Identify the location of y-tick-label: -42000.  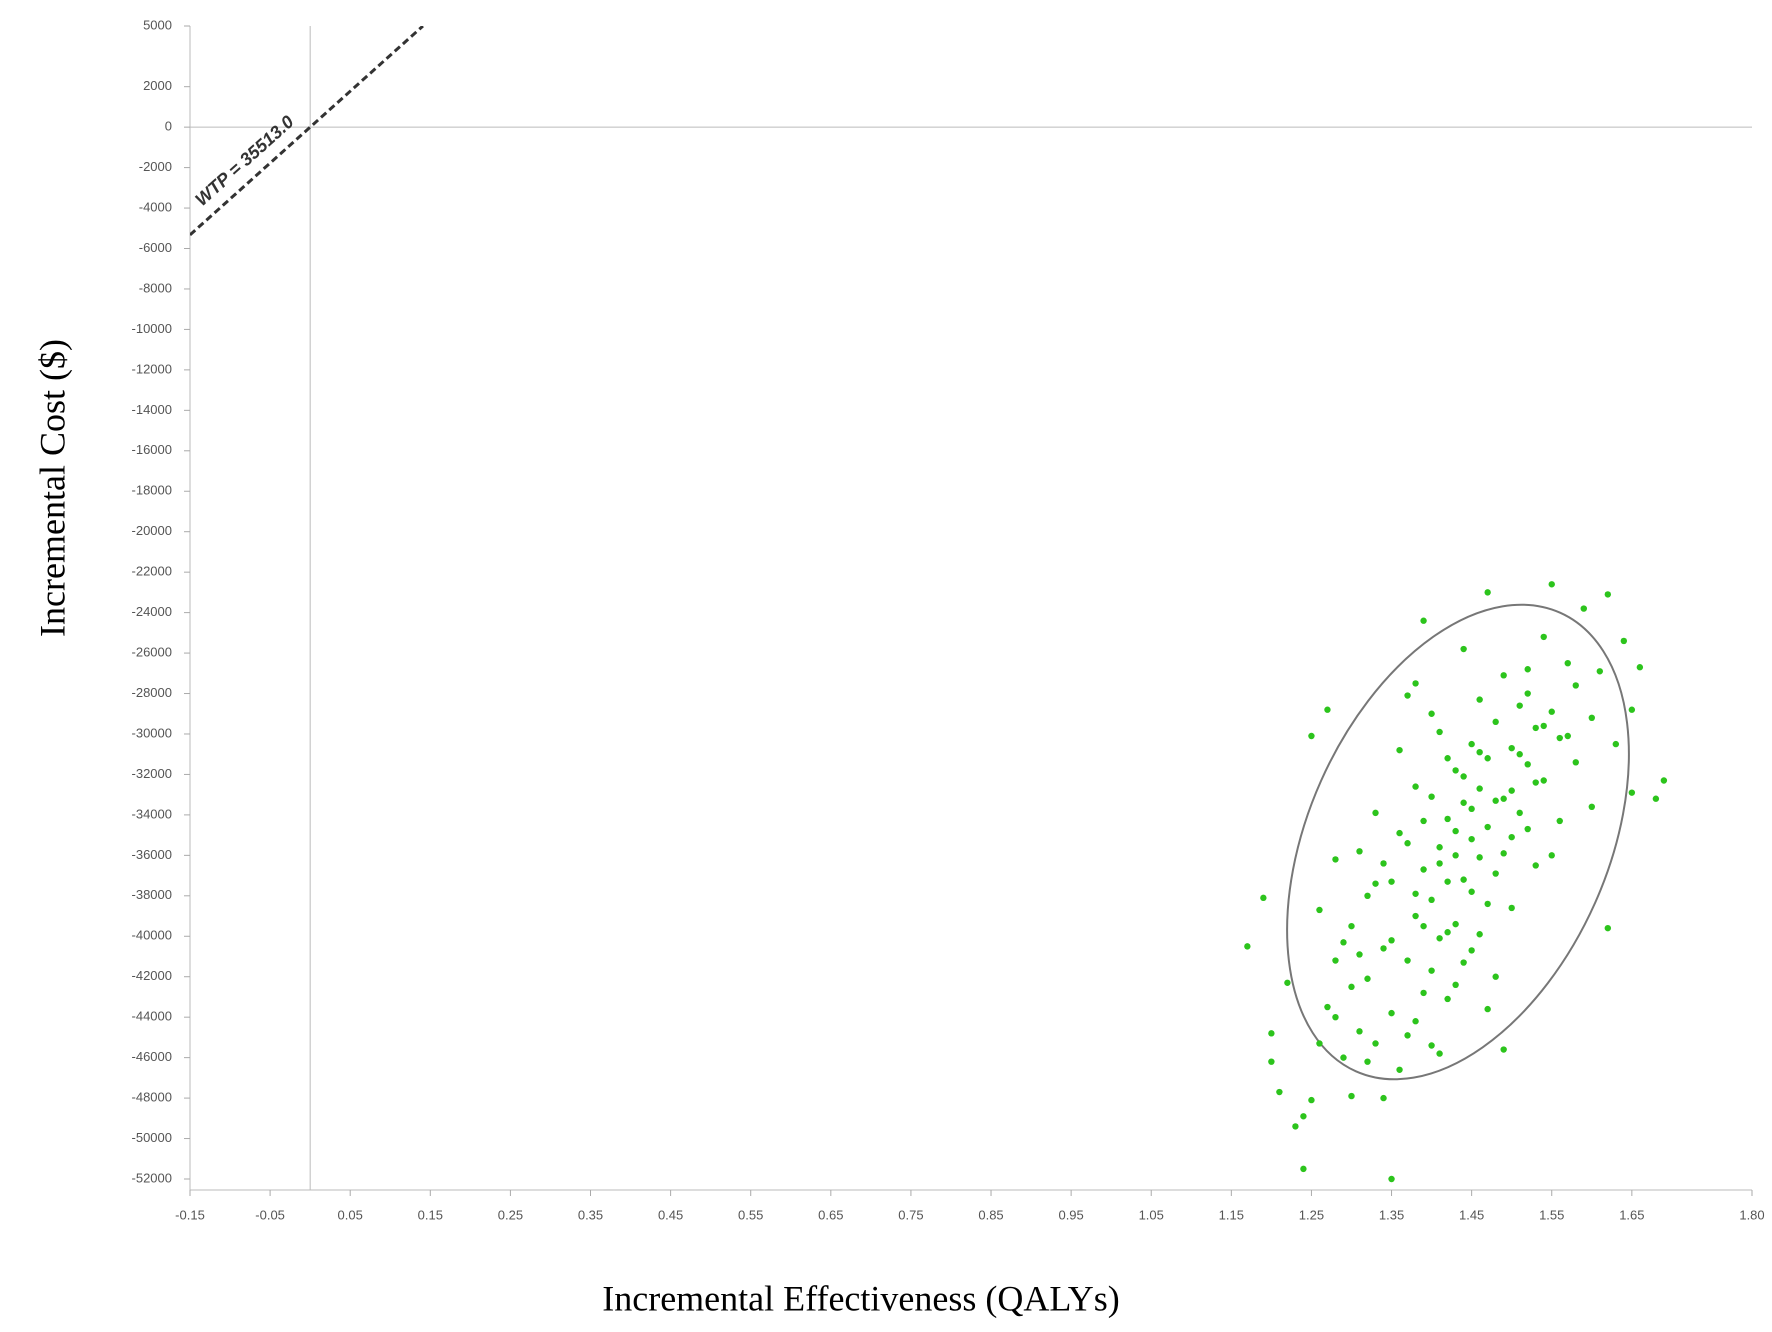
(152, 975).